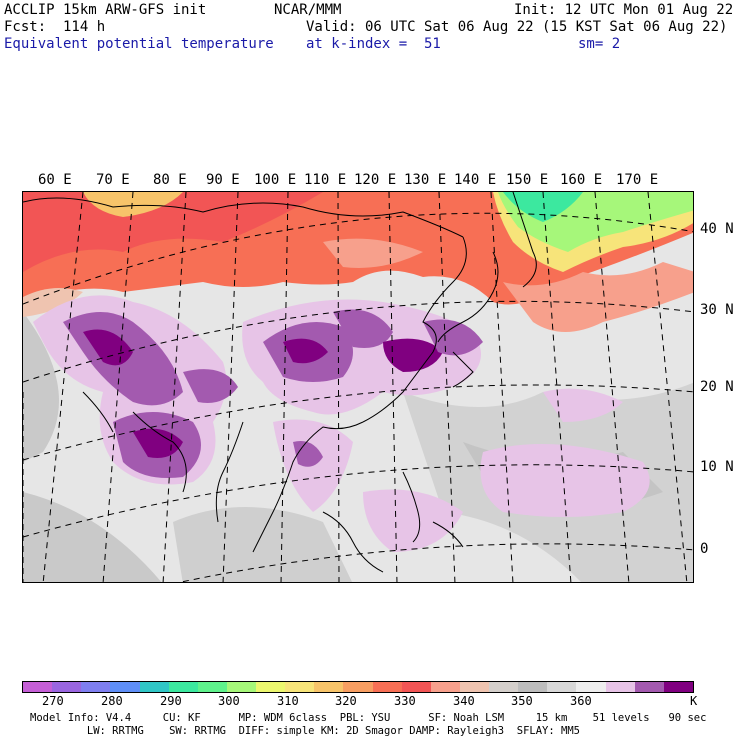  Describe the element at coordinates (717, 467) in the screenshot. I see `lat-label: 10 N` at that location.